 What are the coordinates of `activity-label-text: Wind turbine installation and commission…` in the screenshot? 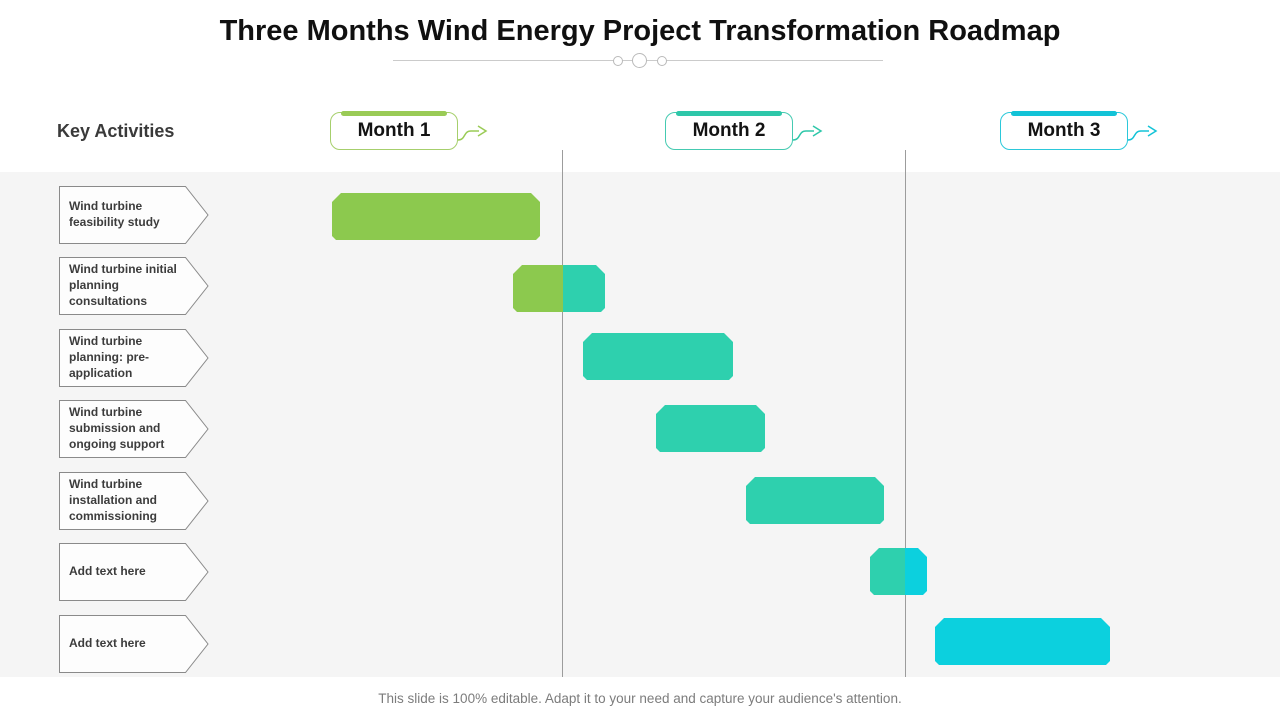 It's located at (113, 500).